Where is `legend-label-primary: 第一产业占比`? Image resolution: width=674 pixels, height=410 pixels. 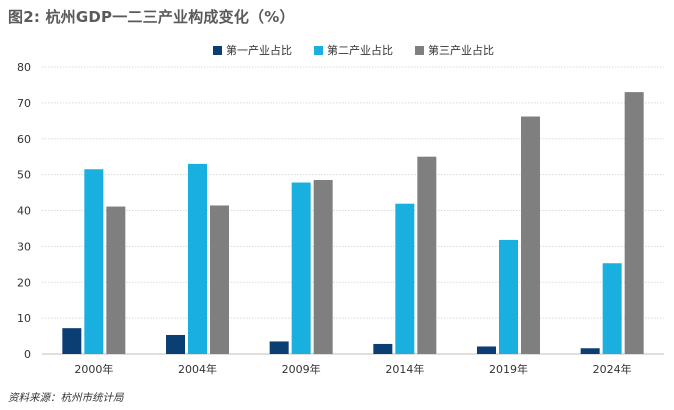 legend-label-primary: 第一产业占比 is located at coordinates (259, 50).